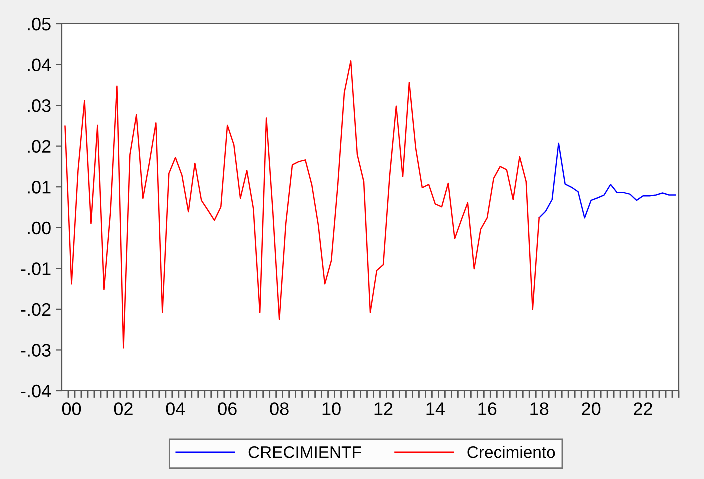  Describe the element at coordinates (36, 269) in the screenshot. I see `y-tick-label: -.01` at that location.